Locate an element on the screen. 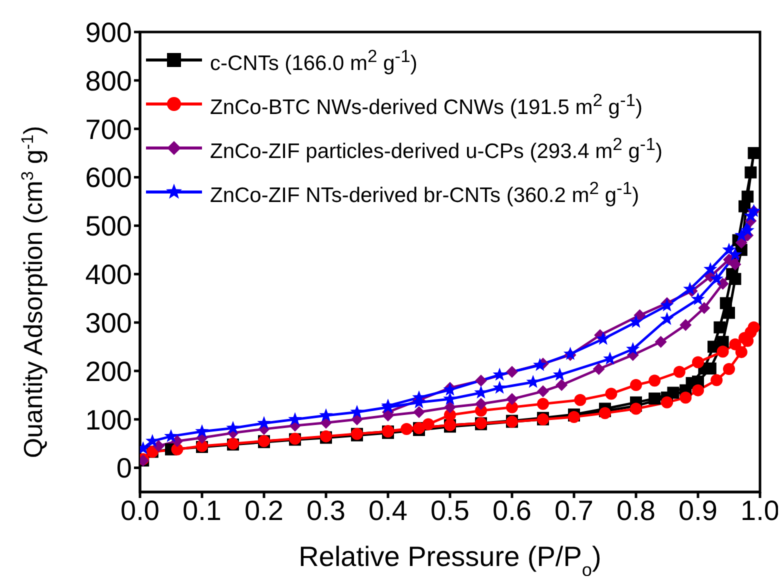 The image size is (782, 585). x-tick-label: 0.6 is located at coordinates (512, 510).